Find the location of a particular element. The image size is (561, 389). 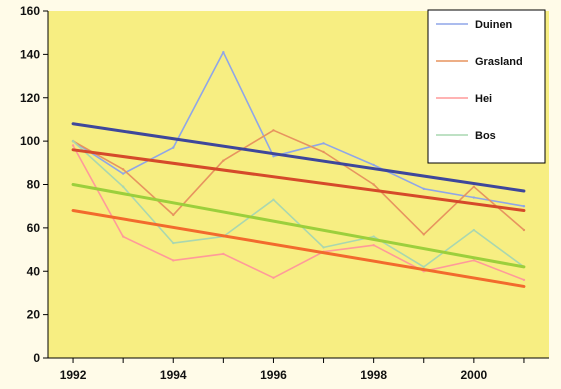

y-tick-label: 160 is located at coordinates (30, 11).